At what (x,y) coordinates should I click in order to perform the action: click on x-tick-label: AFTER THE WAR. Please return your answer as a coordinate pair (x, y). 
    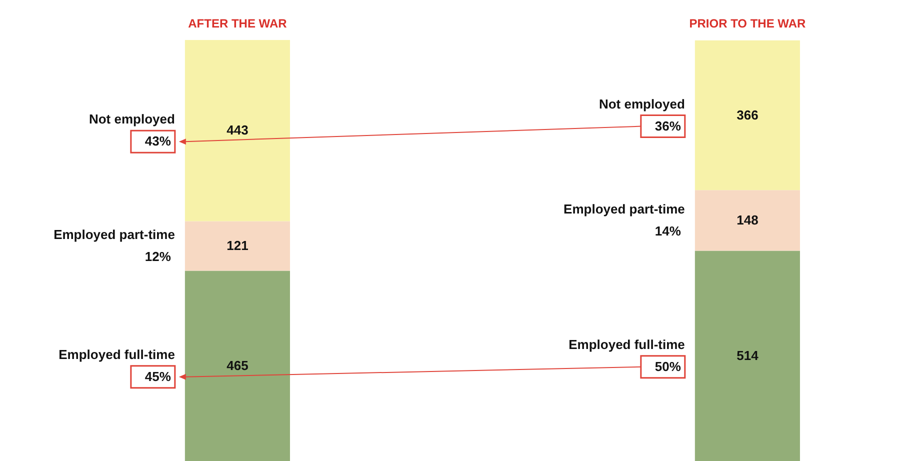
    Looking at the image, I should click on (238, 23).